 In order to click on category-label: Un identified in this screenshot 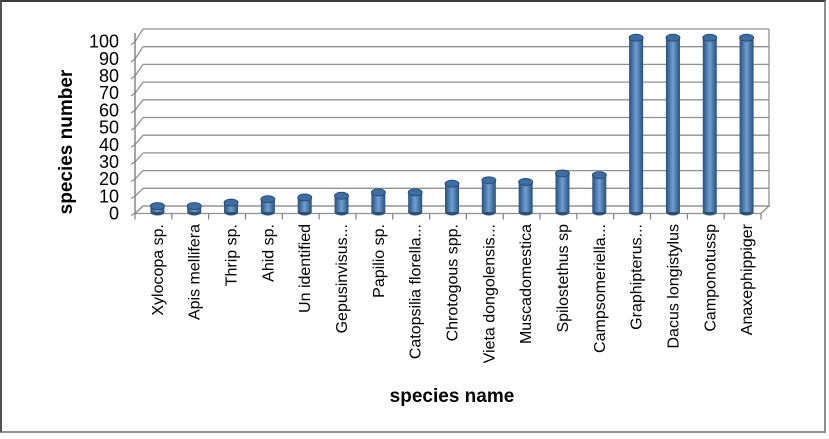, I will do `click(305, 268)`.